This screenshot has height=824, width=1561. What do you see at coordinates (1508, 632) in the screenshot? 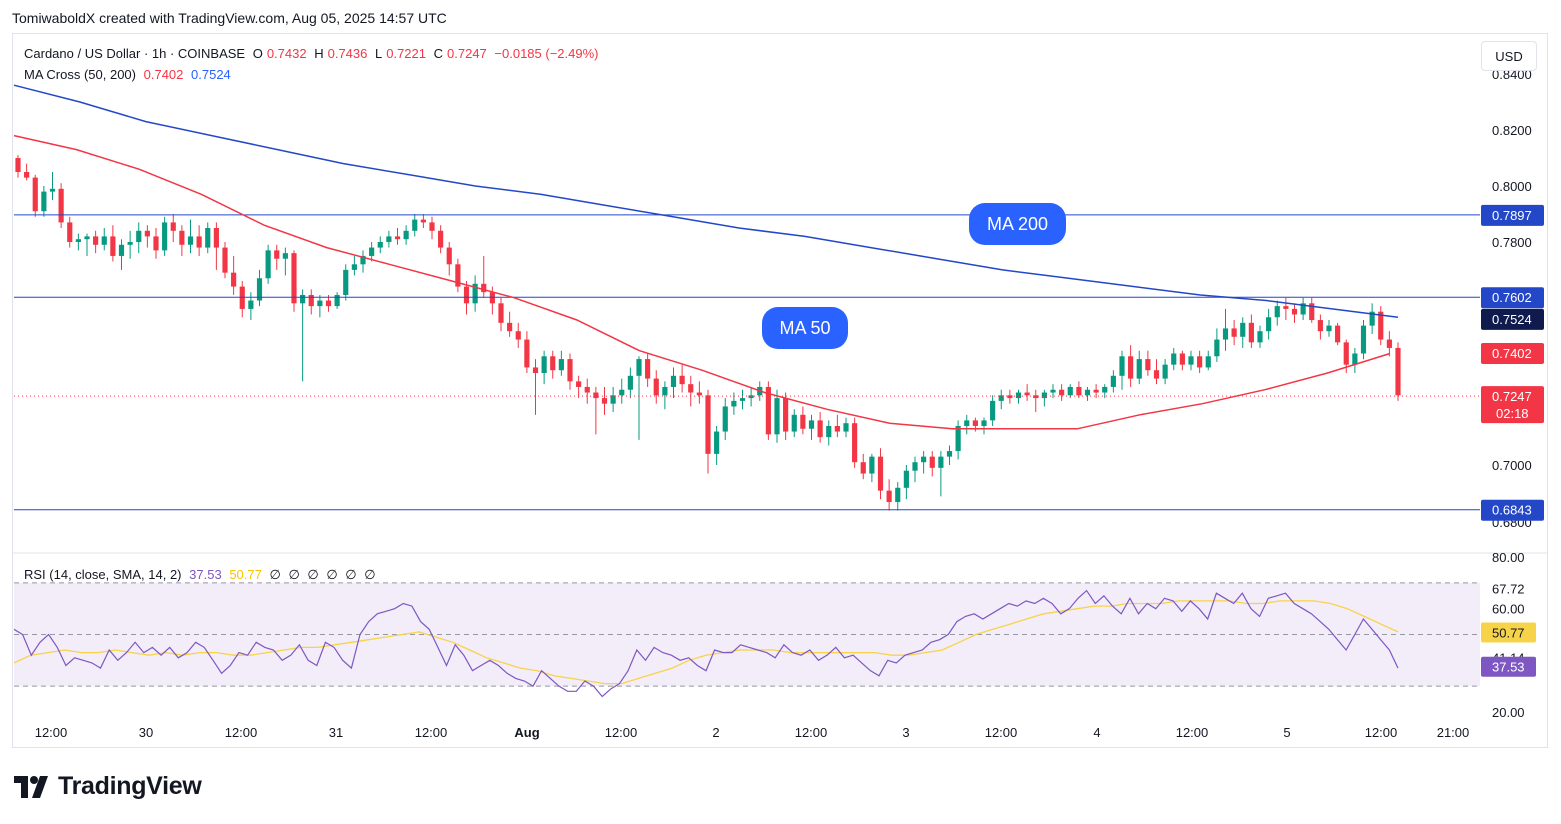
I see `rsi-sma-badge-bg` at bounding box center [1508, 632].